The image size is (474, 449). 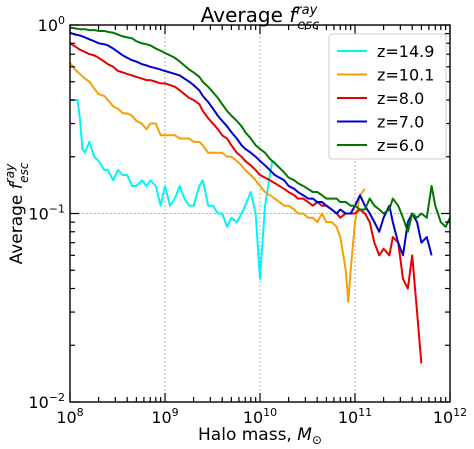 I want to click on legend-box, so click(x=387, y=96).